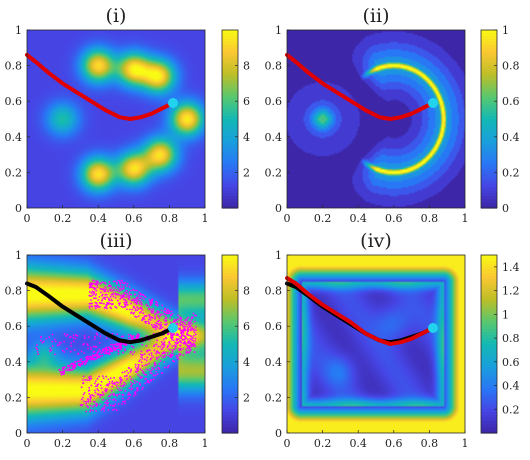 The height and width of the screenshot is (460, 530). Describe the element at coordinates (489, 344) in the screenshot. I see `colorbar-frame` at that location.